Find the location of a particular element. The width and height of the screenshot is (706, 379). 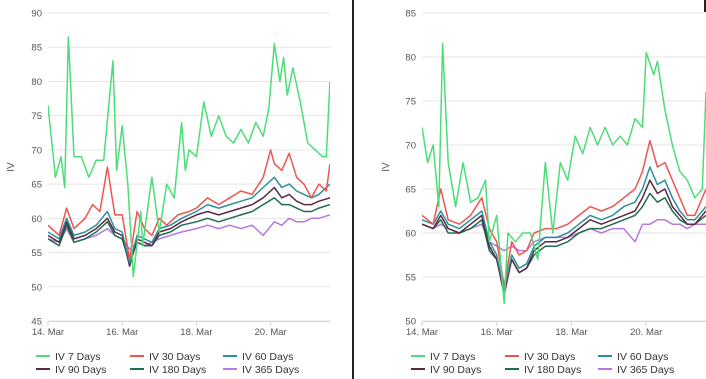

series-line-iv-365-days is located at coordinates (189, 232).